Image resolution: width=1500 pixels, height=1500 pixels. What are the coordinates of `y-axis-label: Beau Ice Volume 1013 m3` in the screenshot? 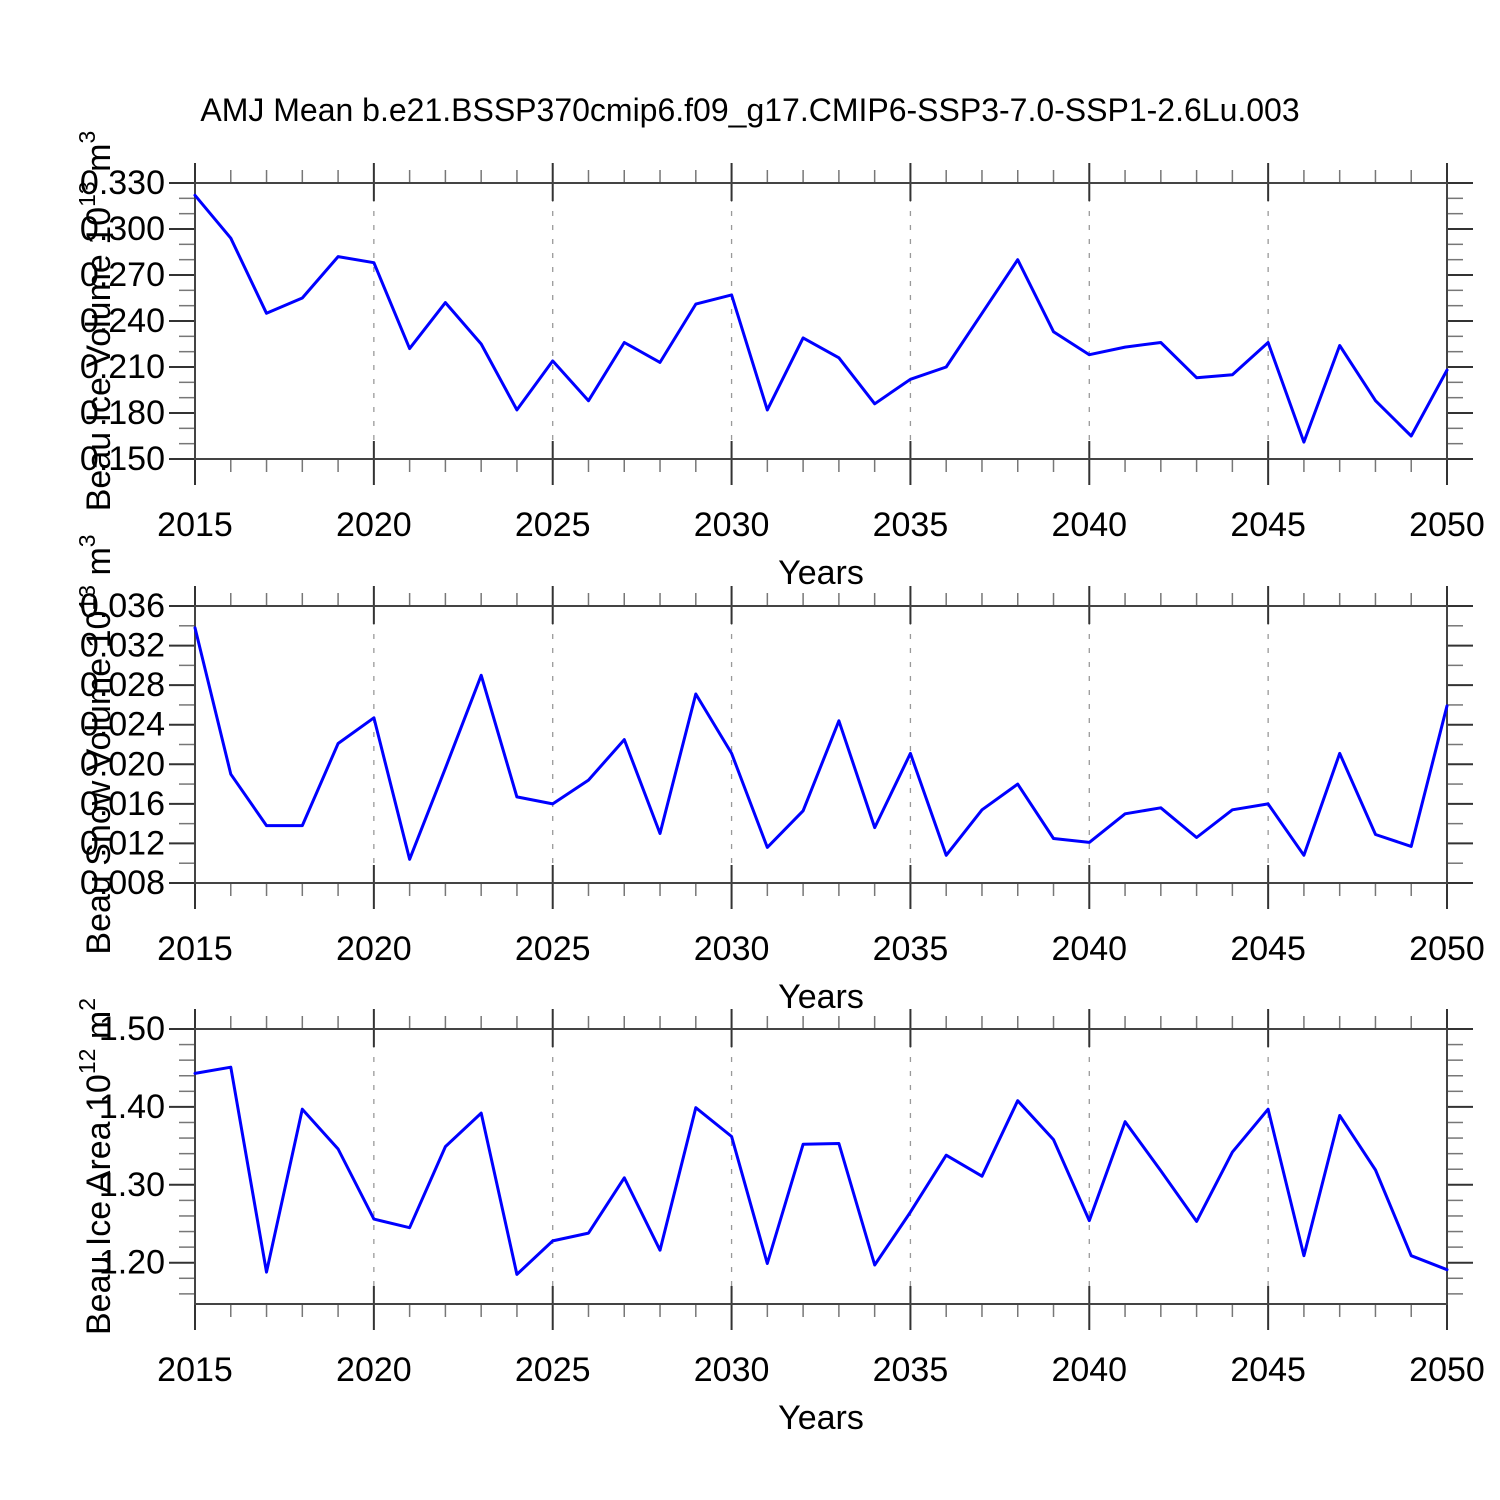 It's located at (96, 321).